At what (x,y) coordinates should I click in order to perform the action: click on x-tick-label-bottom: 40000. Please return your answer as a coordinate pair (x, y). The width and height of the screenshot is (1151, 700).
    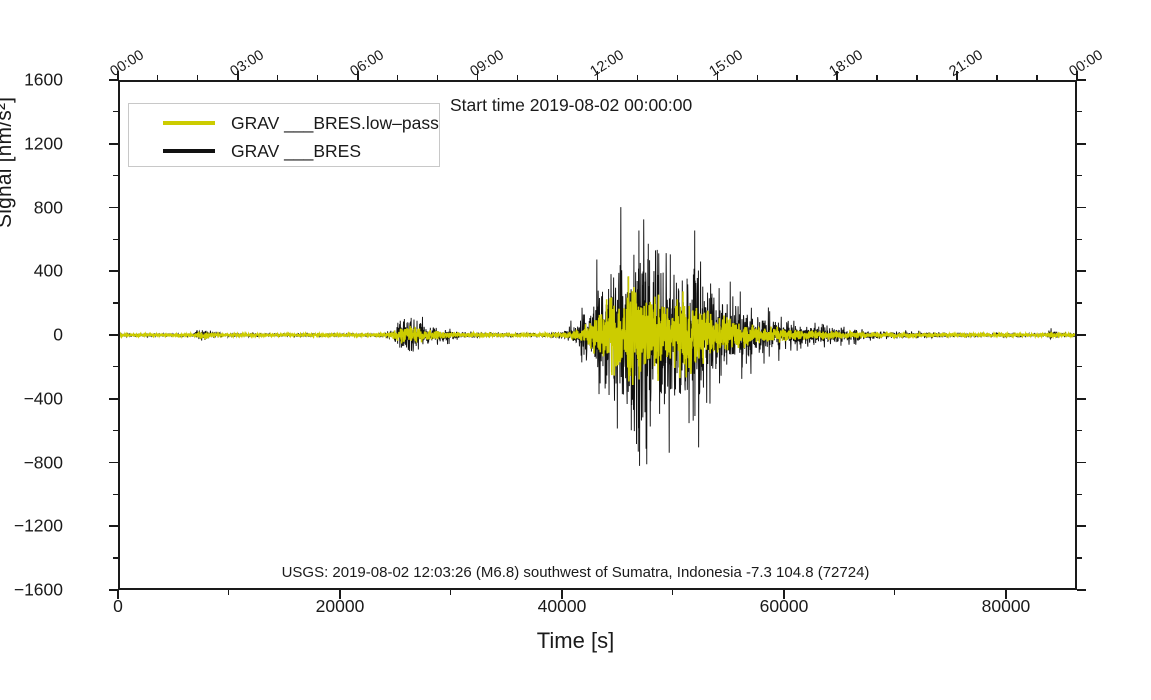
    Looking at the image, I should click on (562, 606).